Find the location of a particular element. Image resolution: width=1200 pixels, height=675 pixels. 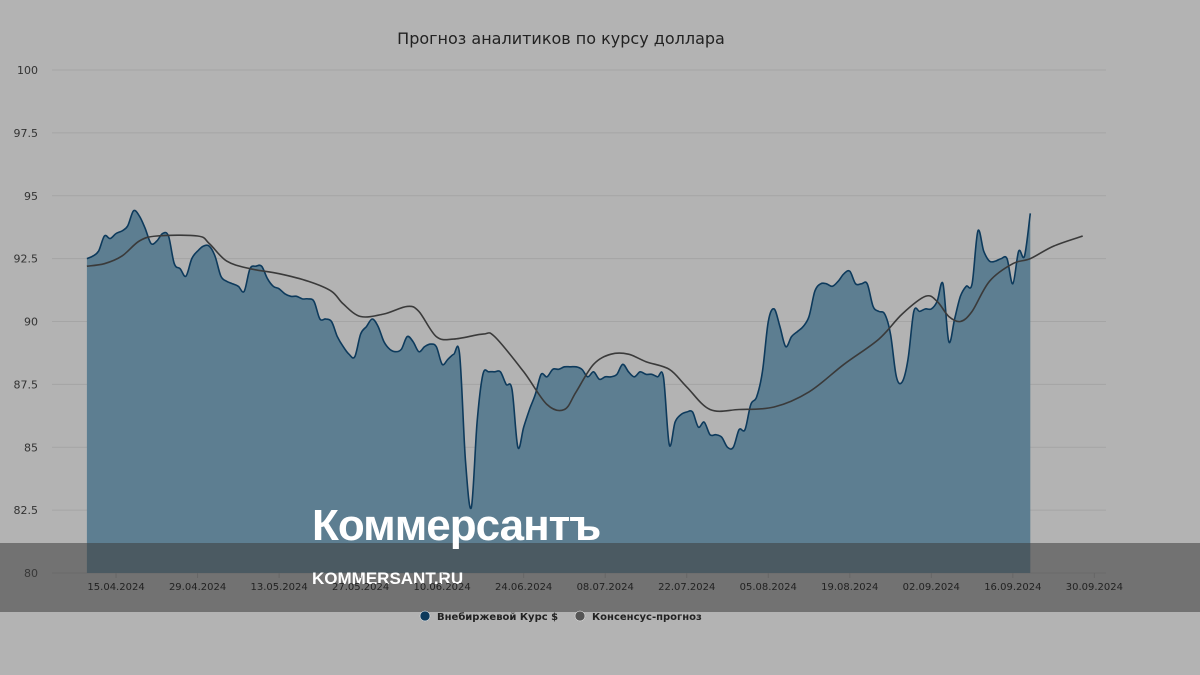

legend-label-consensus: Консенсус-прогноз is located at coordinates (647, 617).